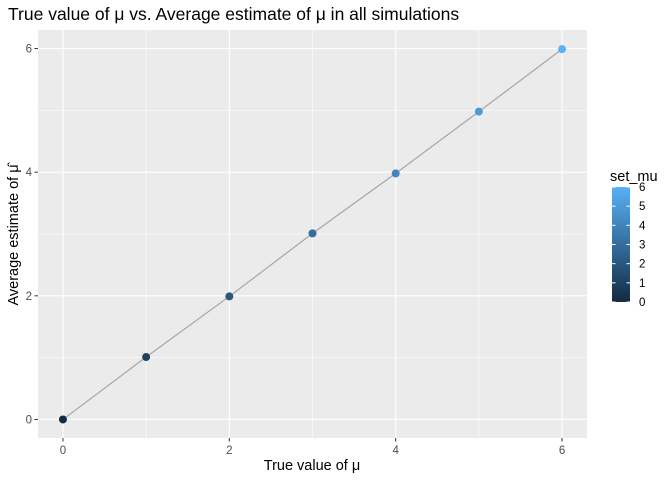  I want to click on legend-title: set_mu, so click(634, 177).